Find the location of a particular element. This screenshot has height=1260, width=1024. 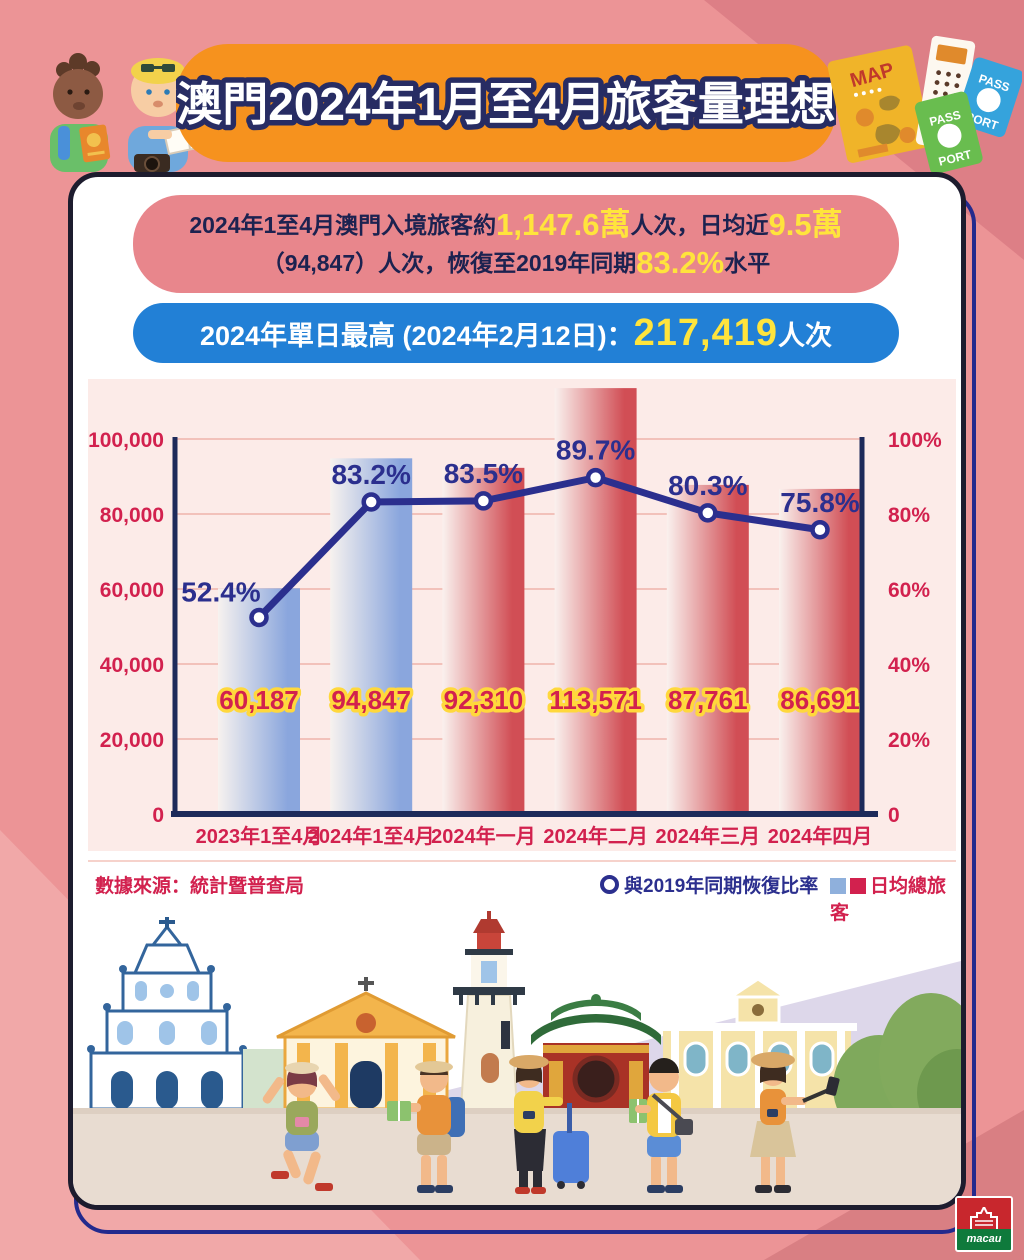

x-axis-label: 2024年四月 is located at coordinates (820, 836).